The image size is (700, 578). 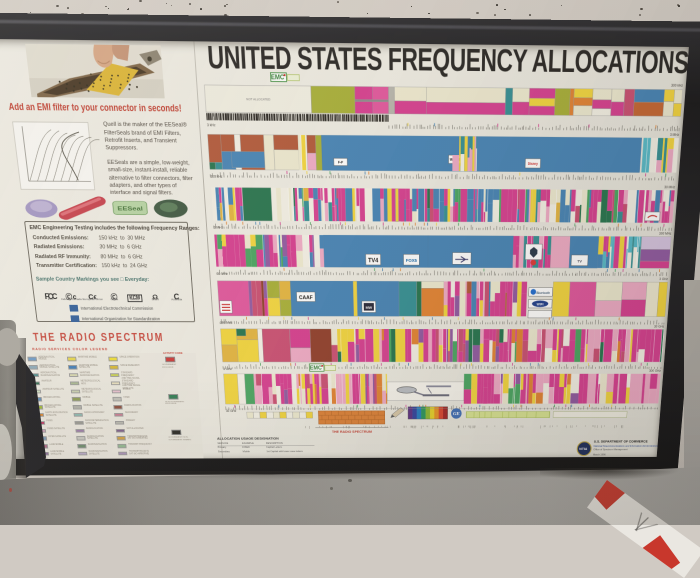 I want to click on svg-text: 300 GHz, so click(x=655, y=370).